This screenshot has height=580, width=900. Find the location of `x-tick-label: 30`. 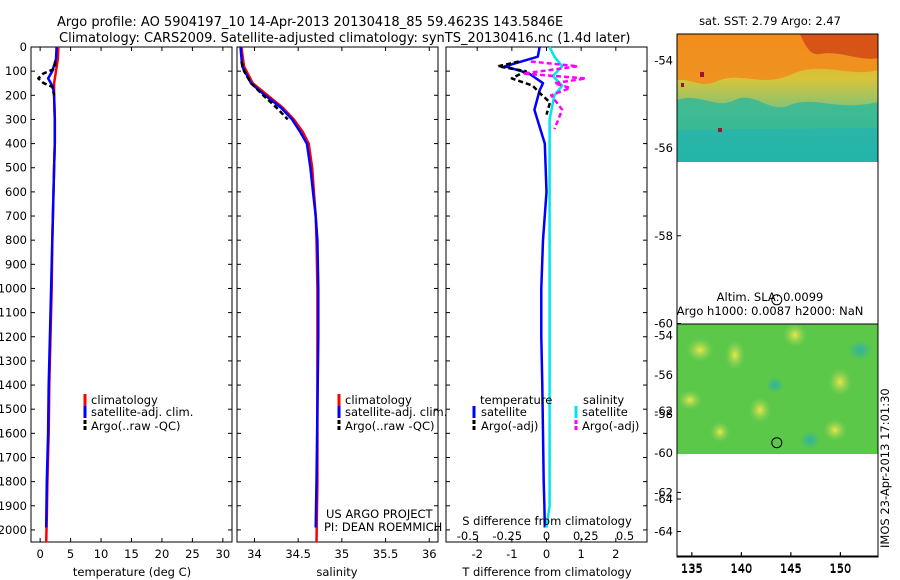

x-tick-label: 30 is located at coordinates (223, 554).